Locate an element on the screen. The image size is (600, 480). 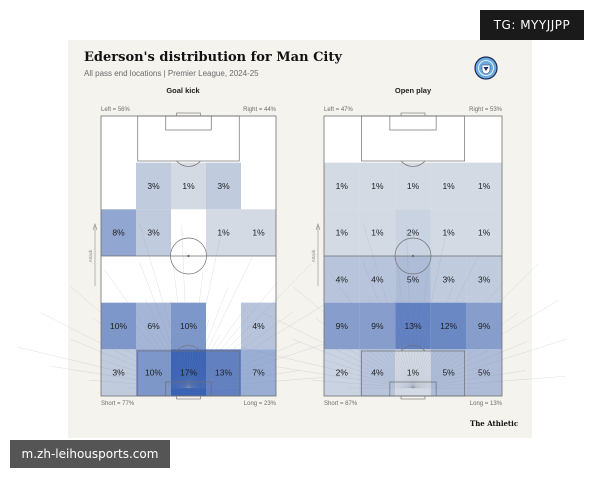
cell-value-label: 17% is located at coordinates (188, 373).